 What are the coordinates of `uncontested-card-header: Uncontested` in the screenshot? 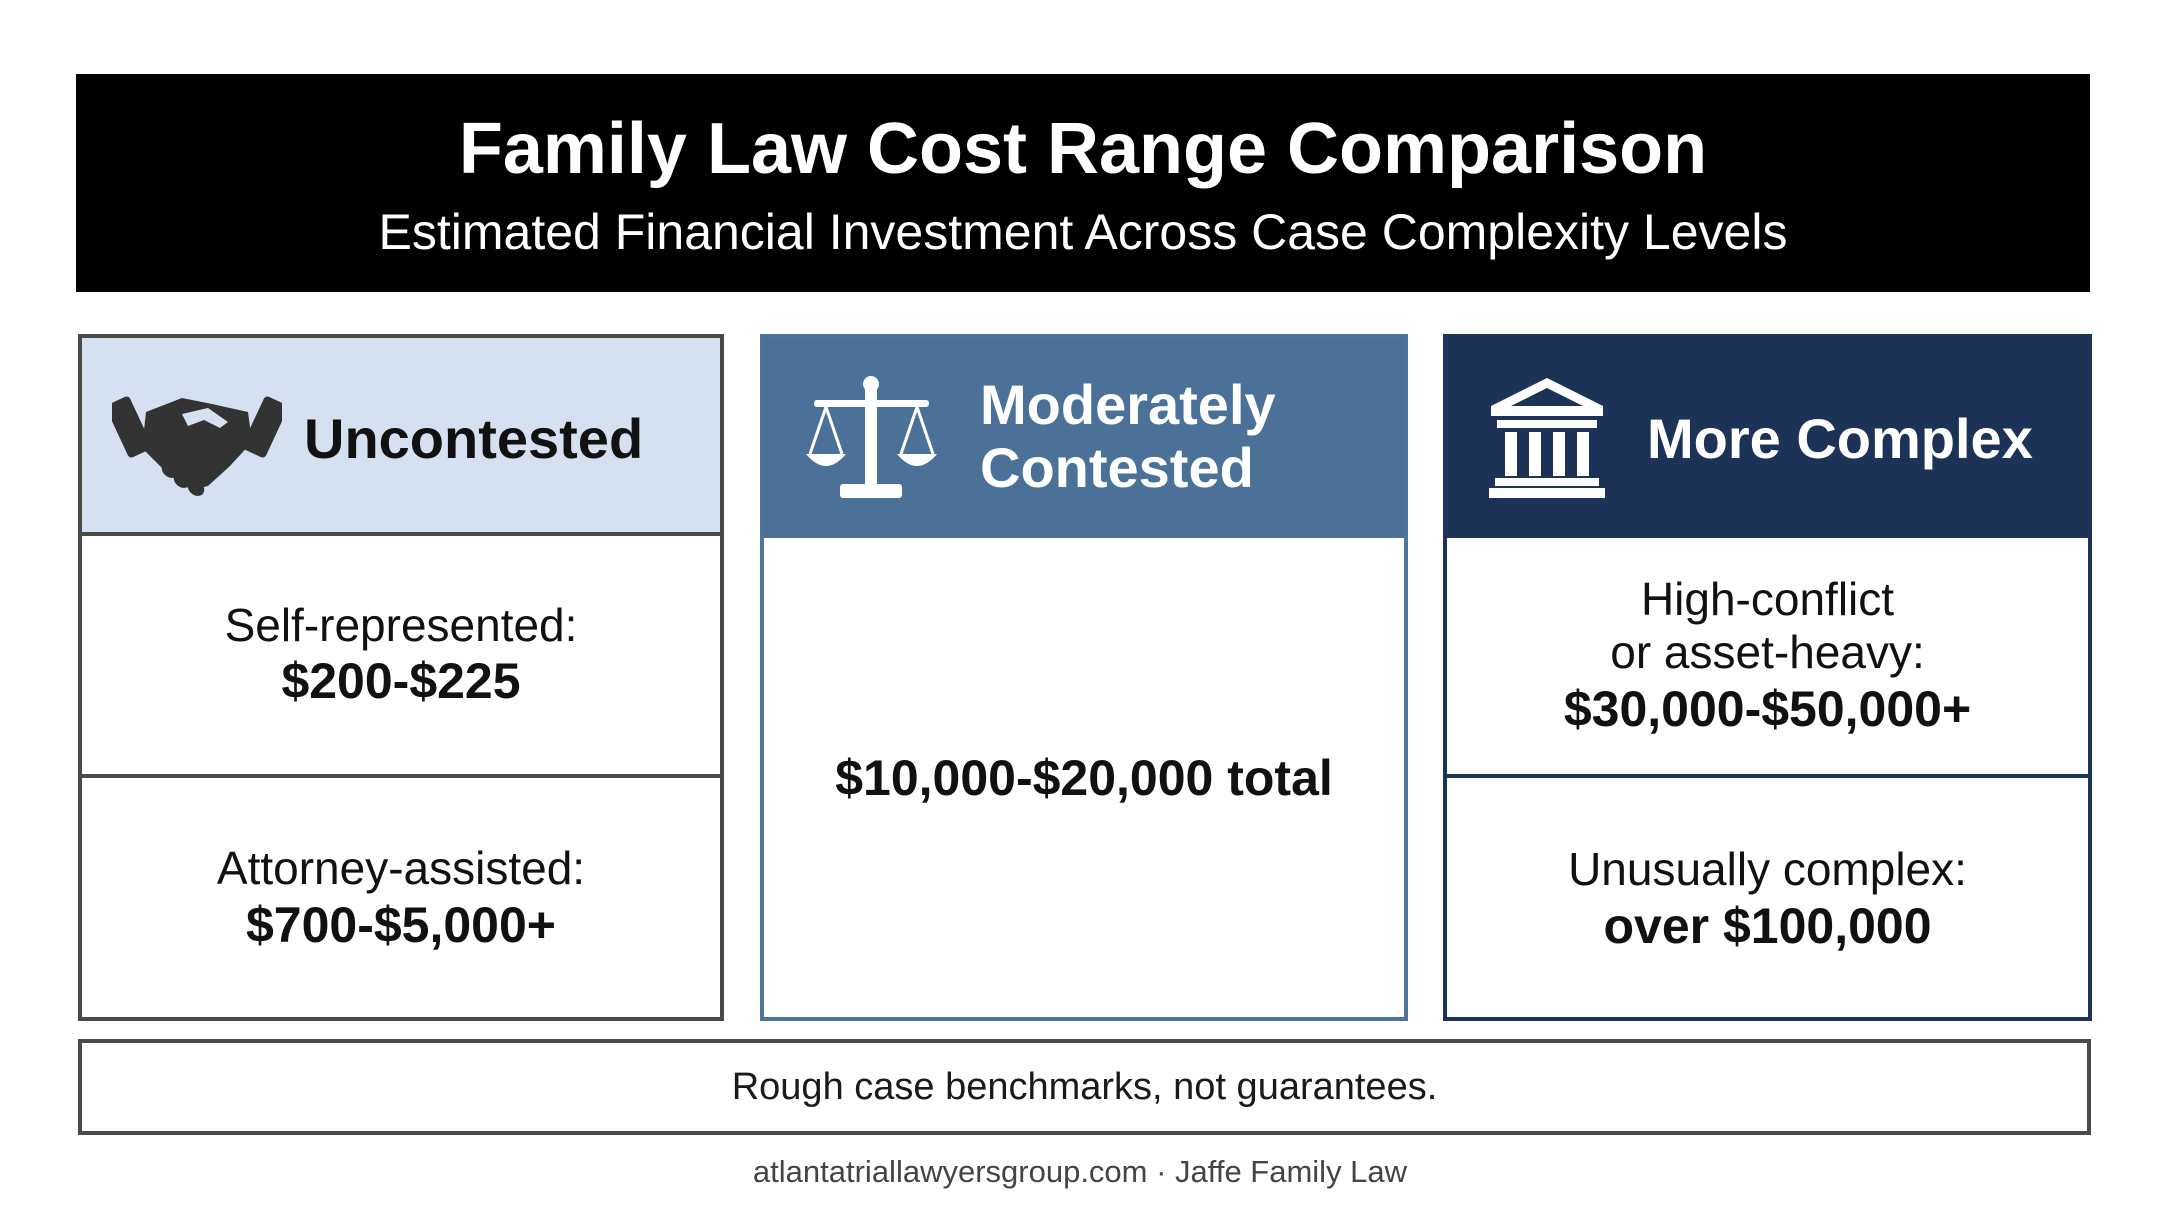 It's located at (401, 437).